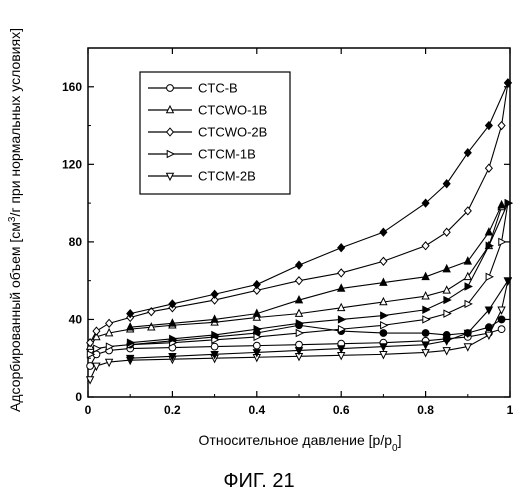 The height and width of the screenshot is (500, 518). What do you see at coordinates (88, 410) in the screenshot?
I see `x-tick-label: 0` at bounding box center [88, 410].